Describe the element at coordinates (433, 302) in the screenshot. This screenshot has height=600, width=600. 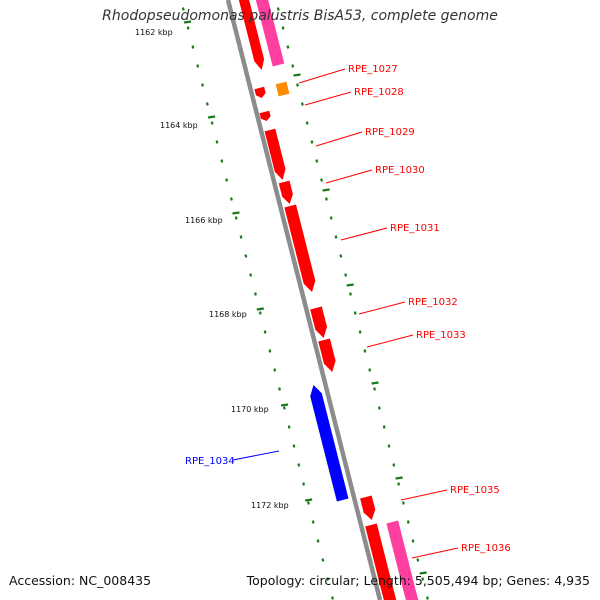
I see `gene-label: RPE_1032` at that location.